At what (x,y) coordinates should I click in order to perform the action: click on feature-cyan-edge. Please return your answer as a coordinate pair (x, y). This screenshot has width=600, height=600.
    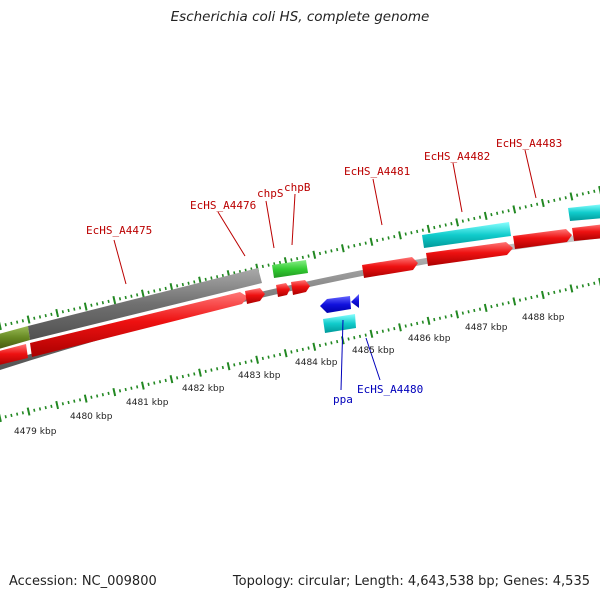
    Looking at the image, I should click on (584, 212).